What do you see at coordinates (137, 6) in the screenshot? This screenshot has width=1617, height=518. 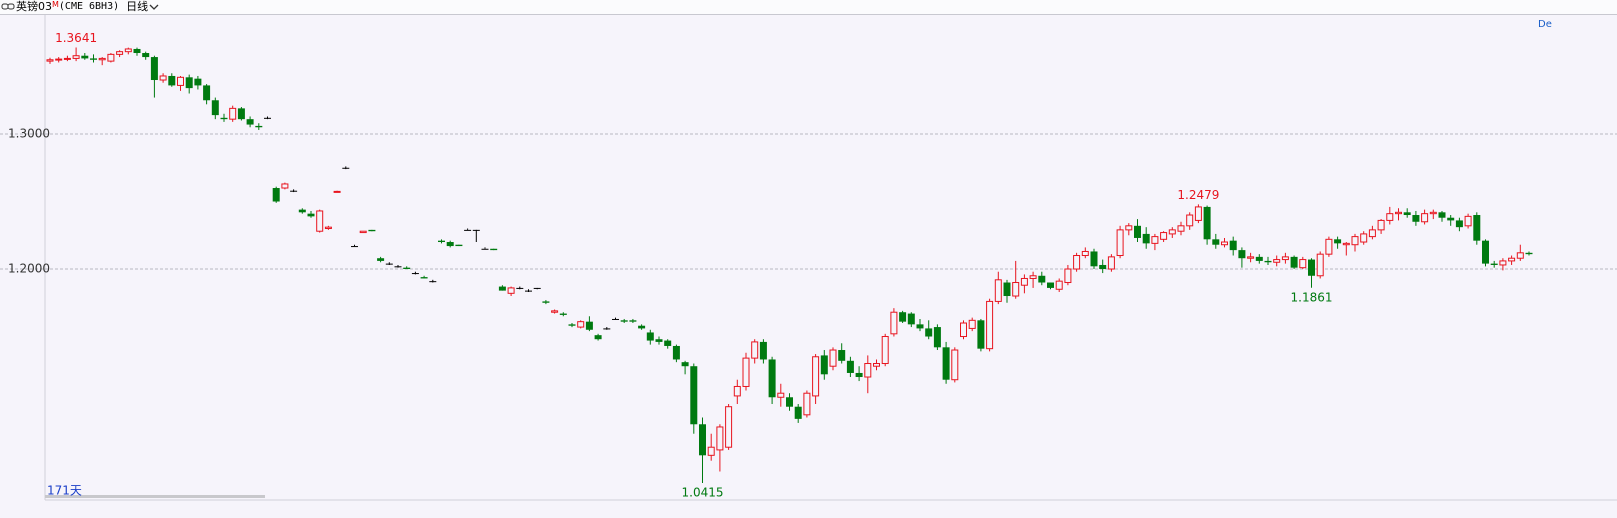 I see `period: 日线` at bounding box center [137, 6].